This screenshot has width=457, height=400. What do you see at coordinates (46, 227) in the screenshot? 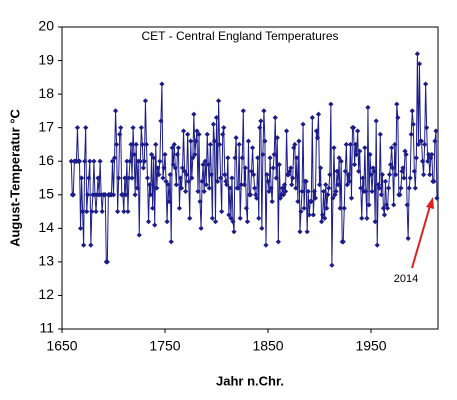
I see `y-tick-label: 14` at bounding box center [46, 227].